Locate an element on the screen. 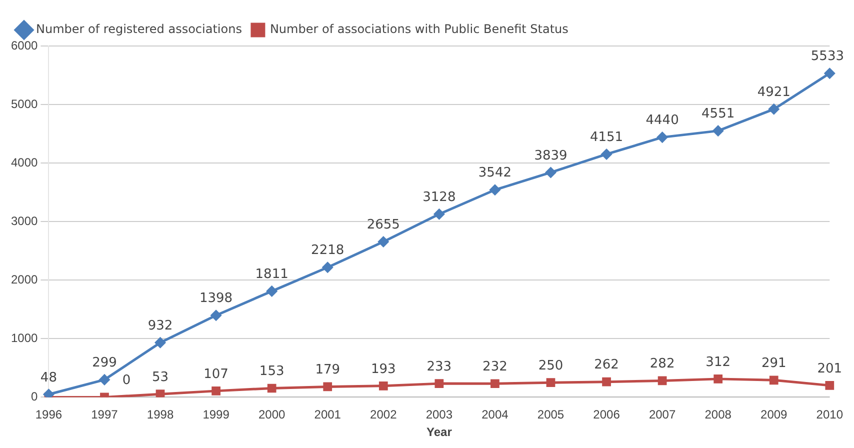 The image size is (854, 448). data-label: 4551 is located at coordinates (718, 114).